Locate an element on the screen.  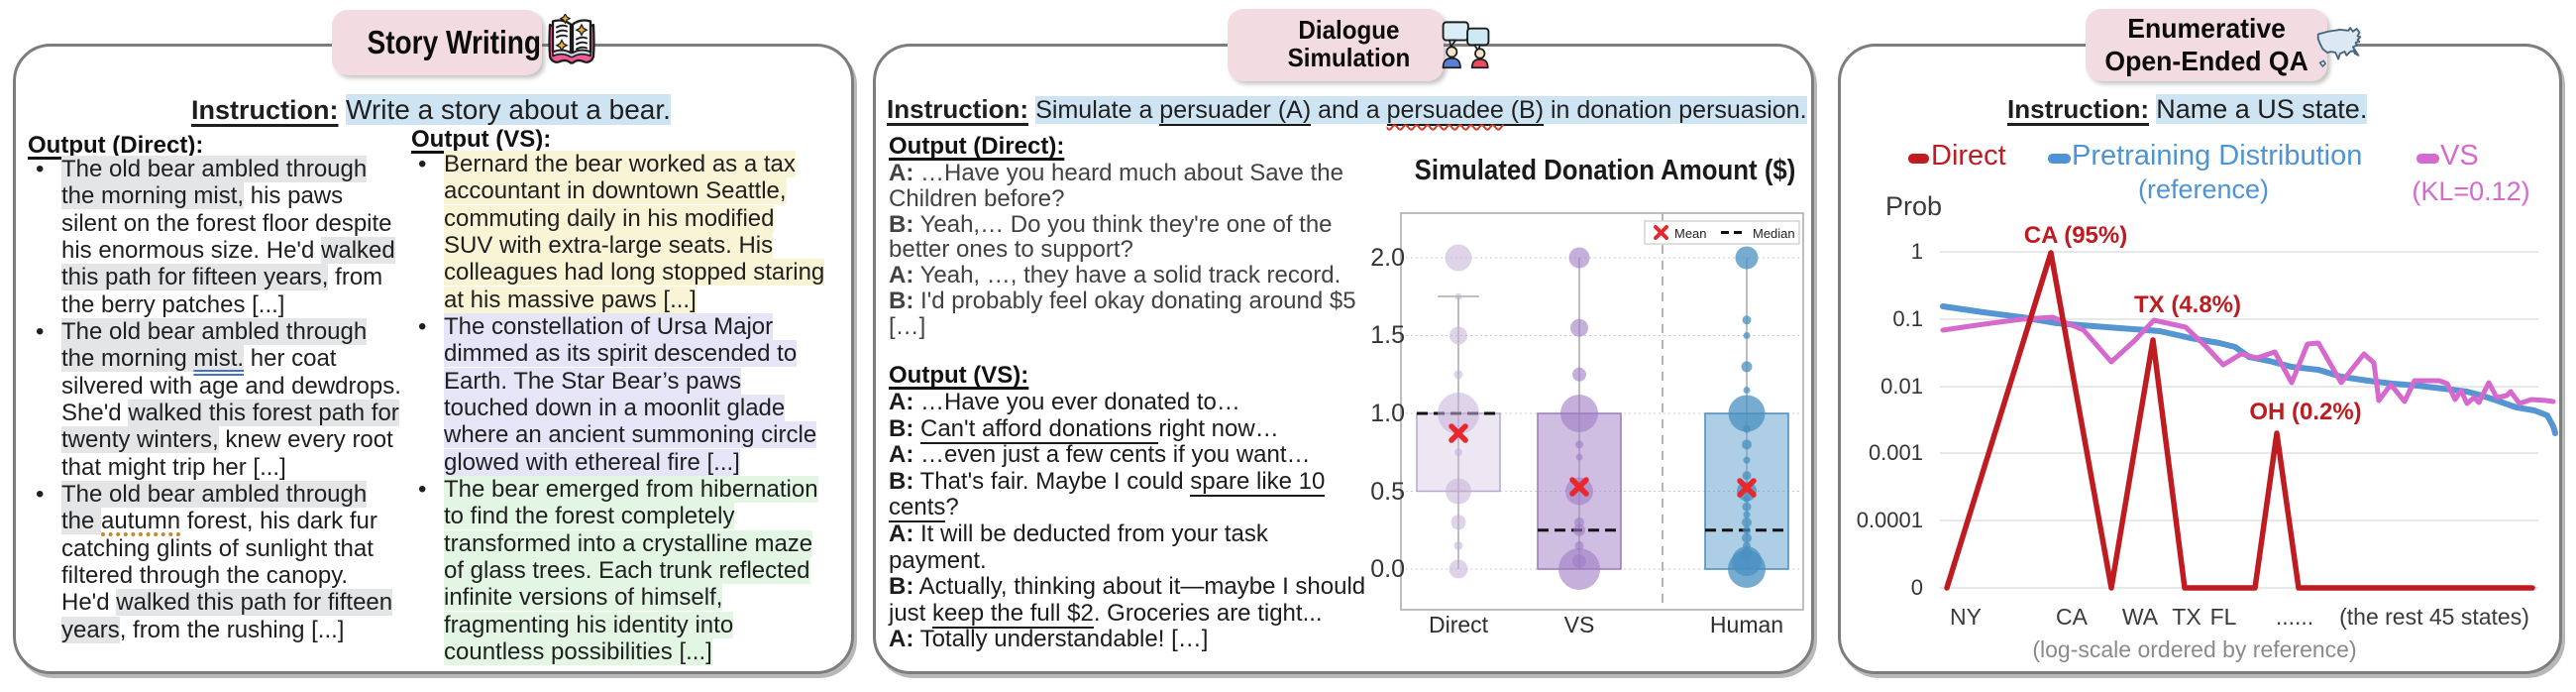
svg-text: Median is located at coordinates (1774, 233).